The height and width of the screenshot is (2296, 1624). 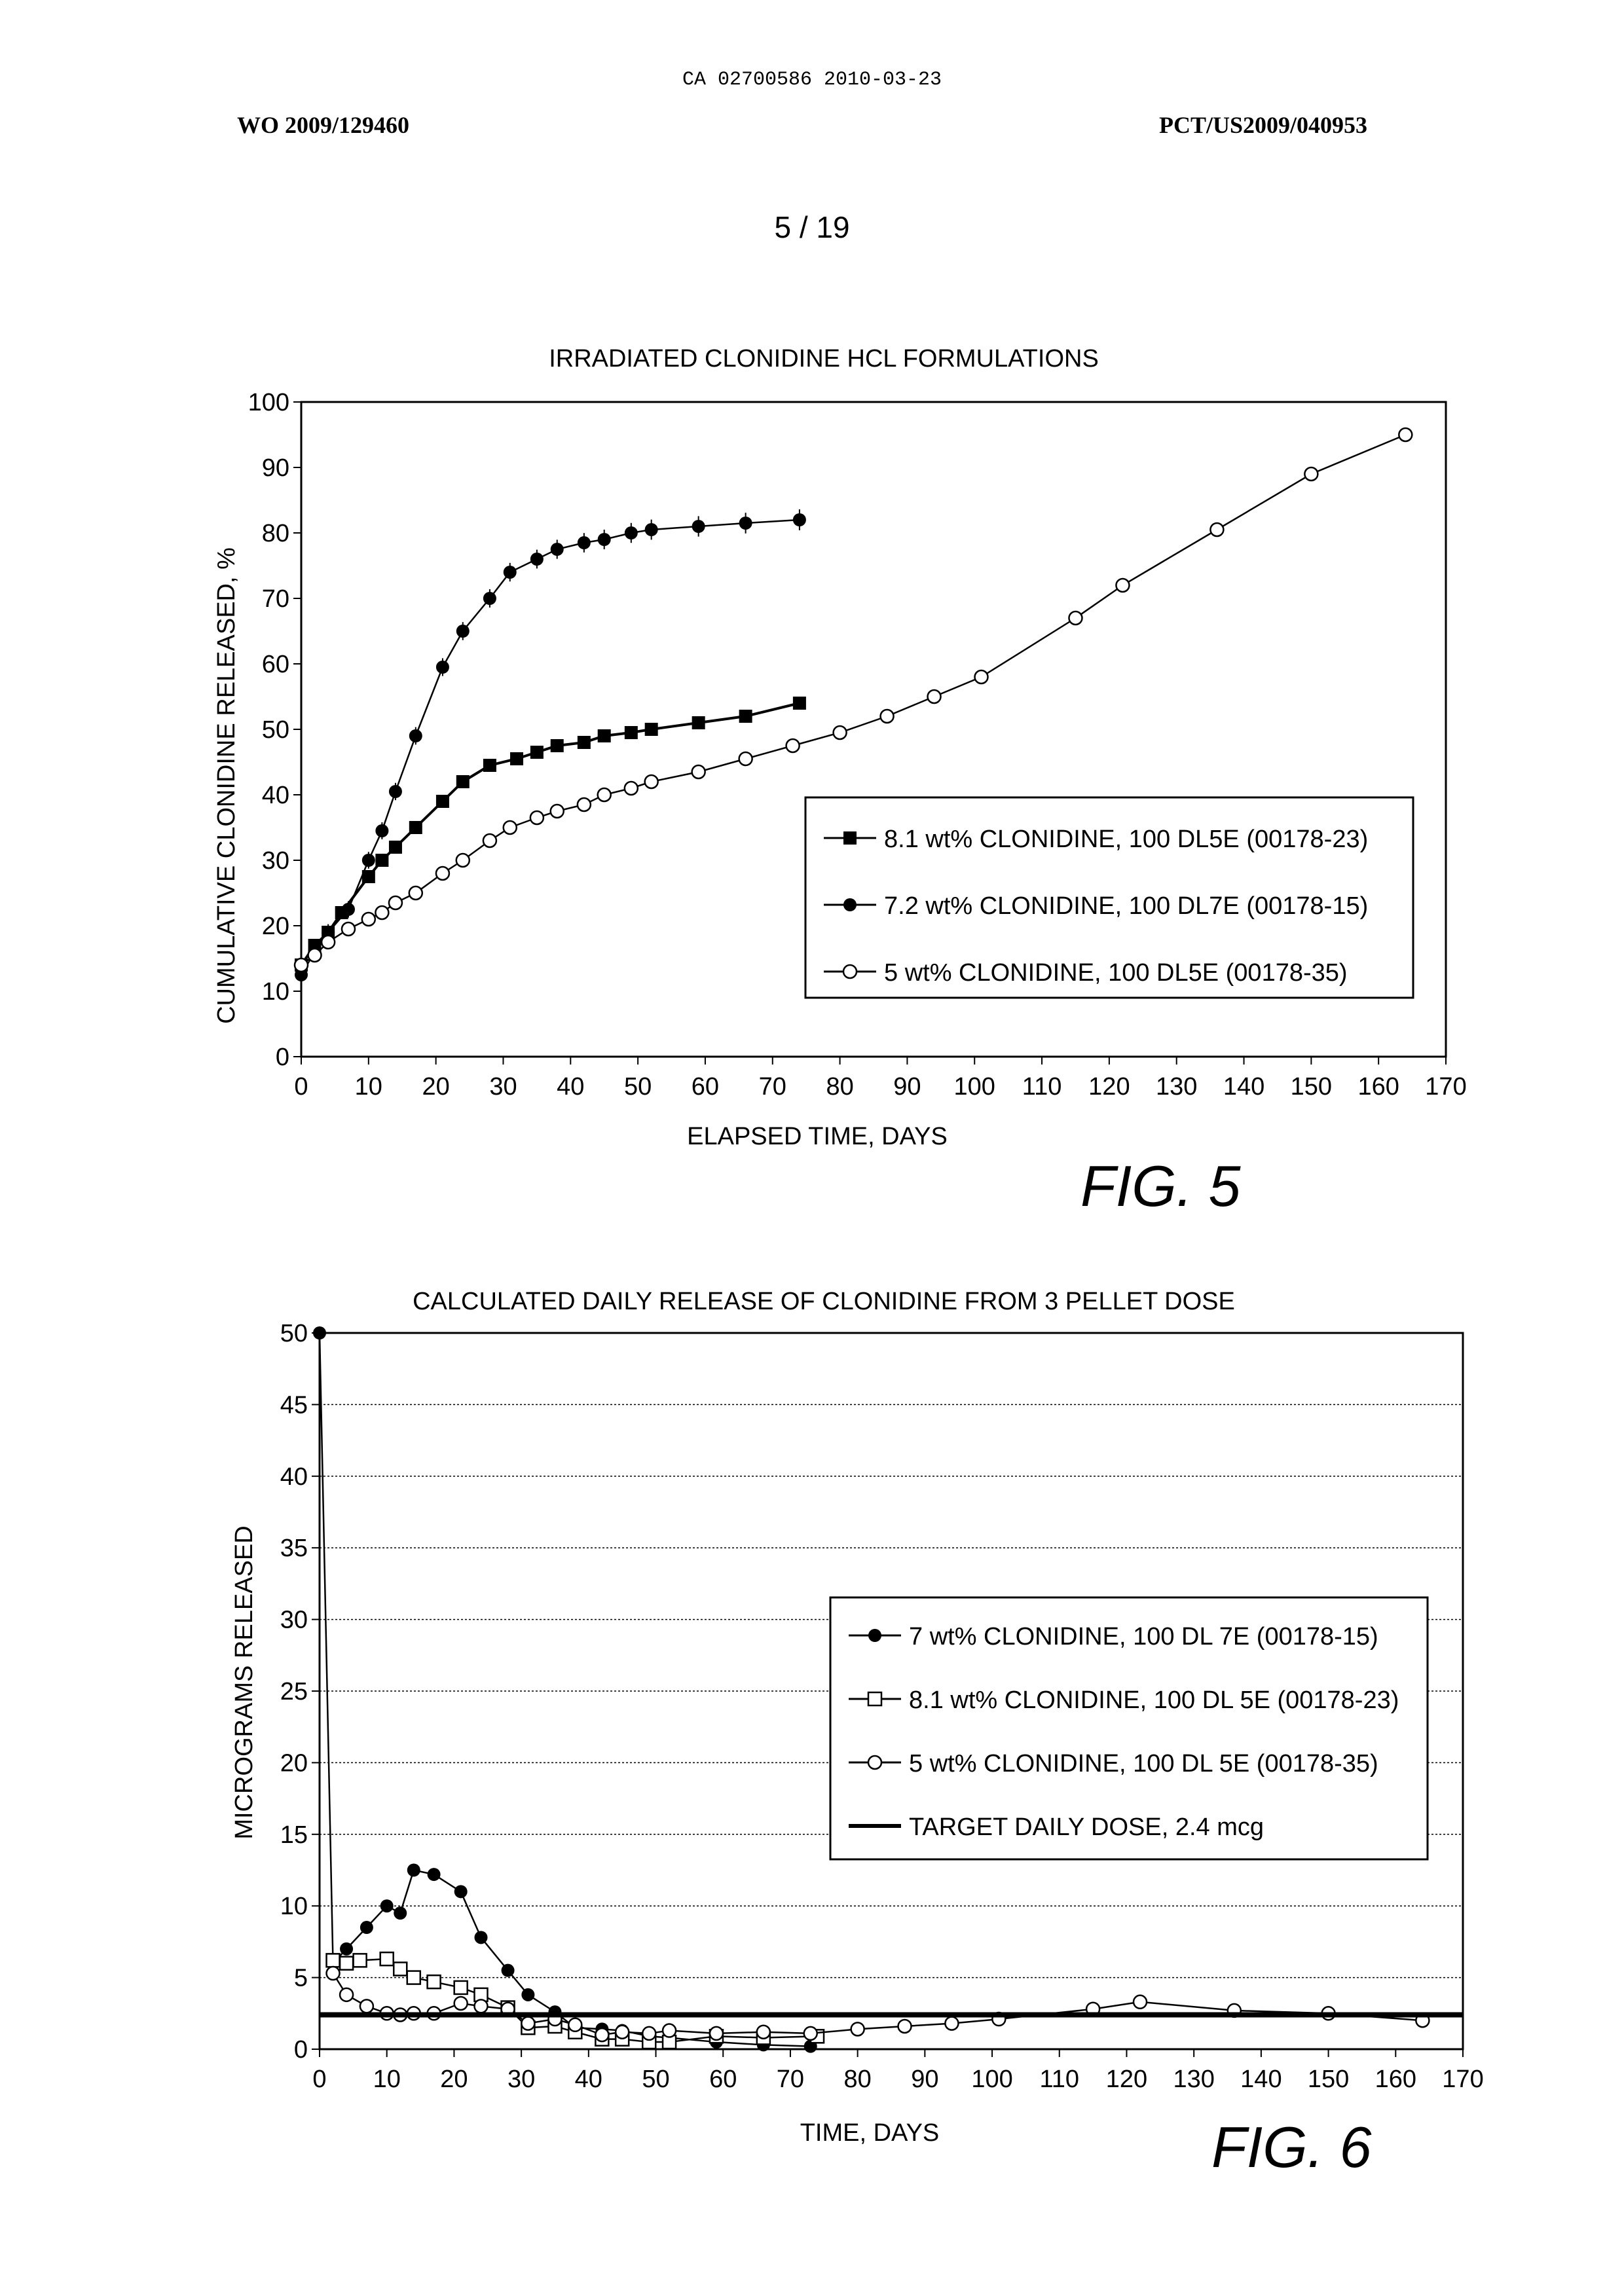 I want to click on fig6-y-tick-label: 35, so click(x=294, y=1548).